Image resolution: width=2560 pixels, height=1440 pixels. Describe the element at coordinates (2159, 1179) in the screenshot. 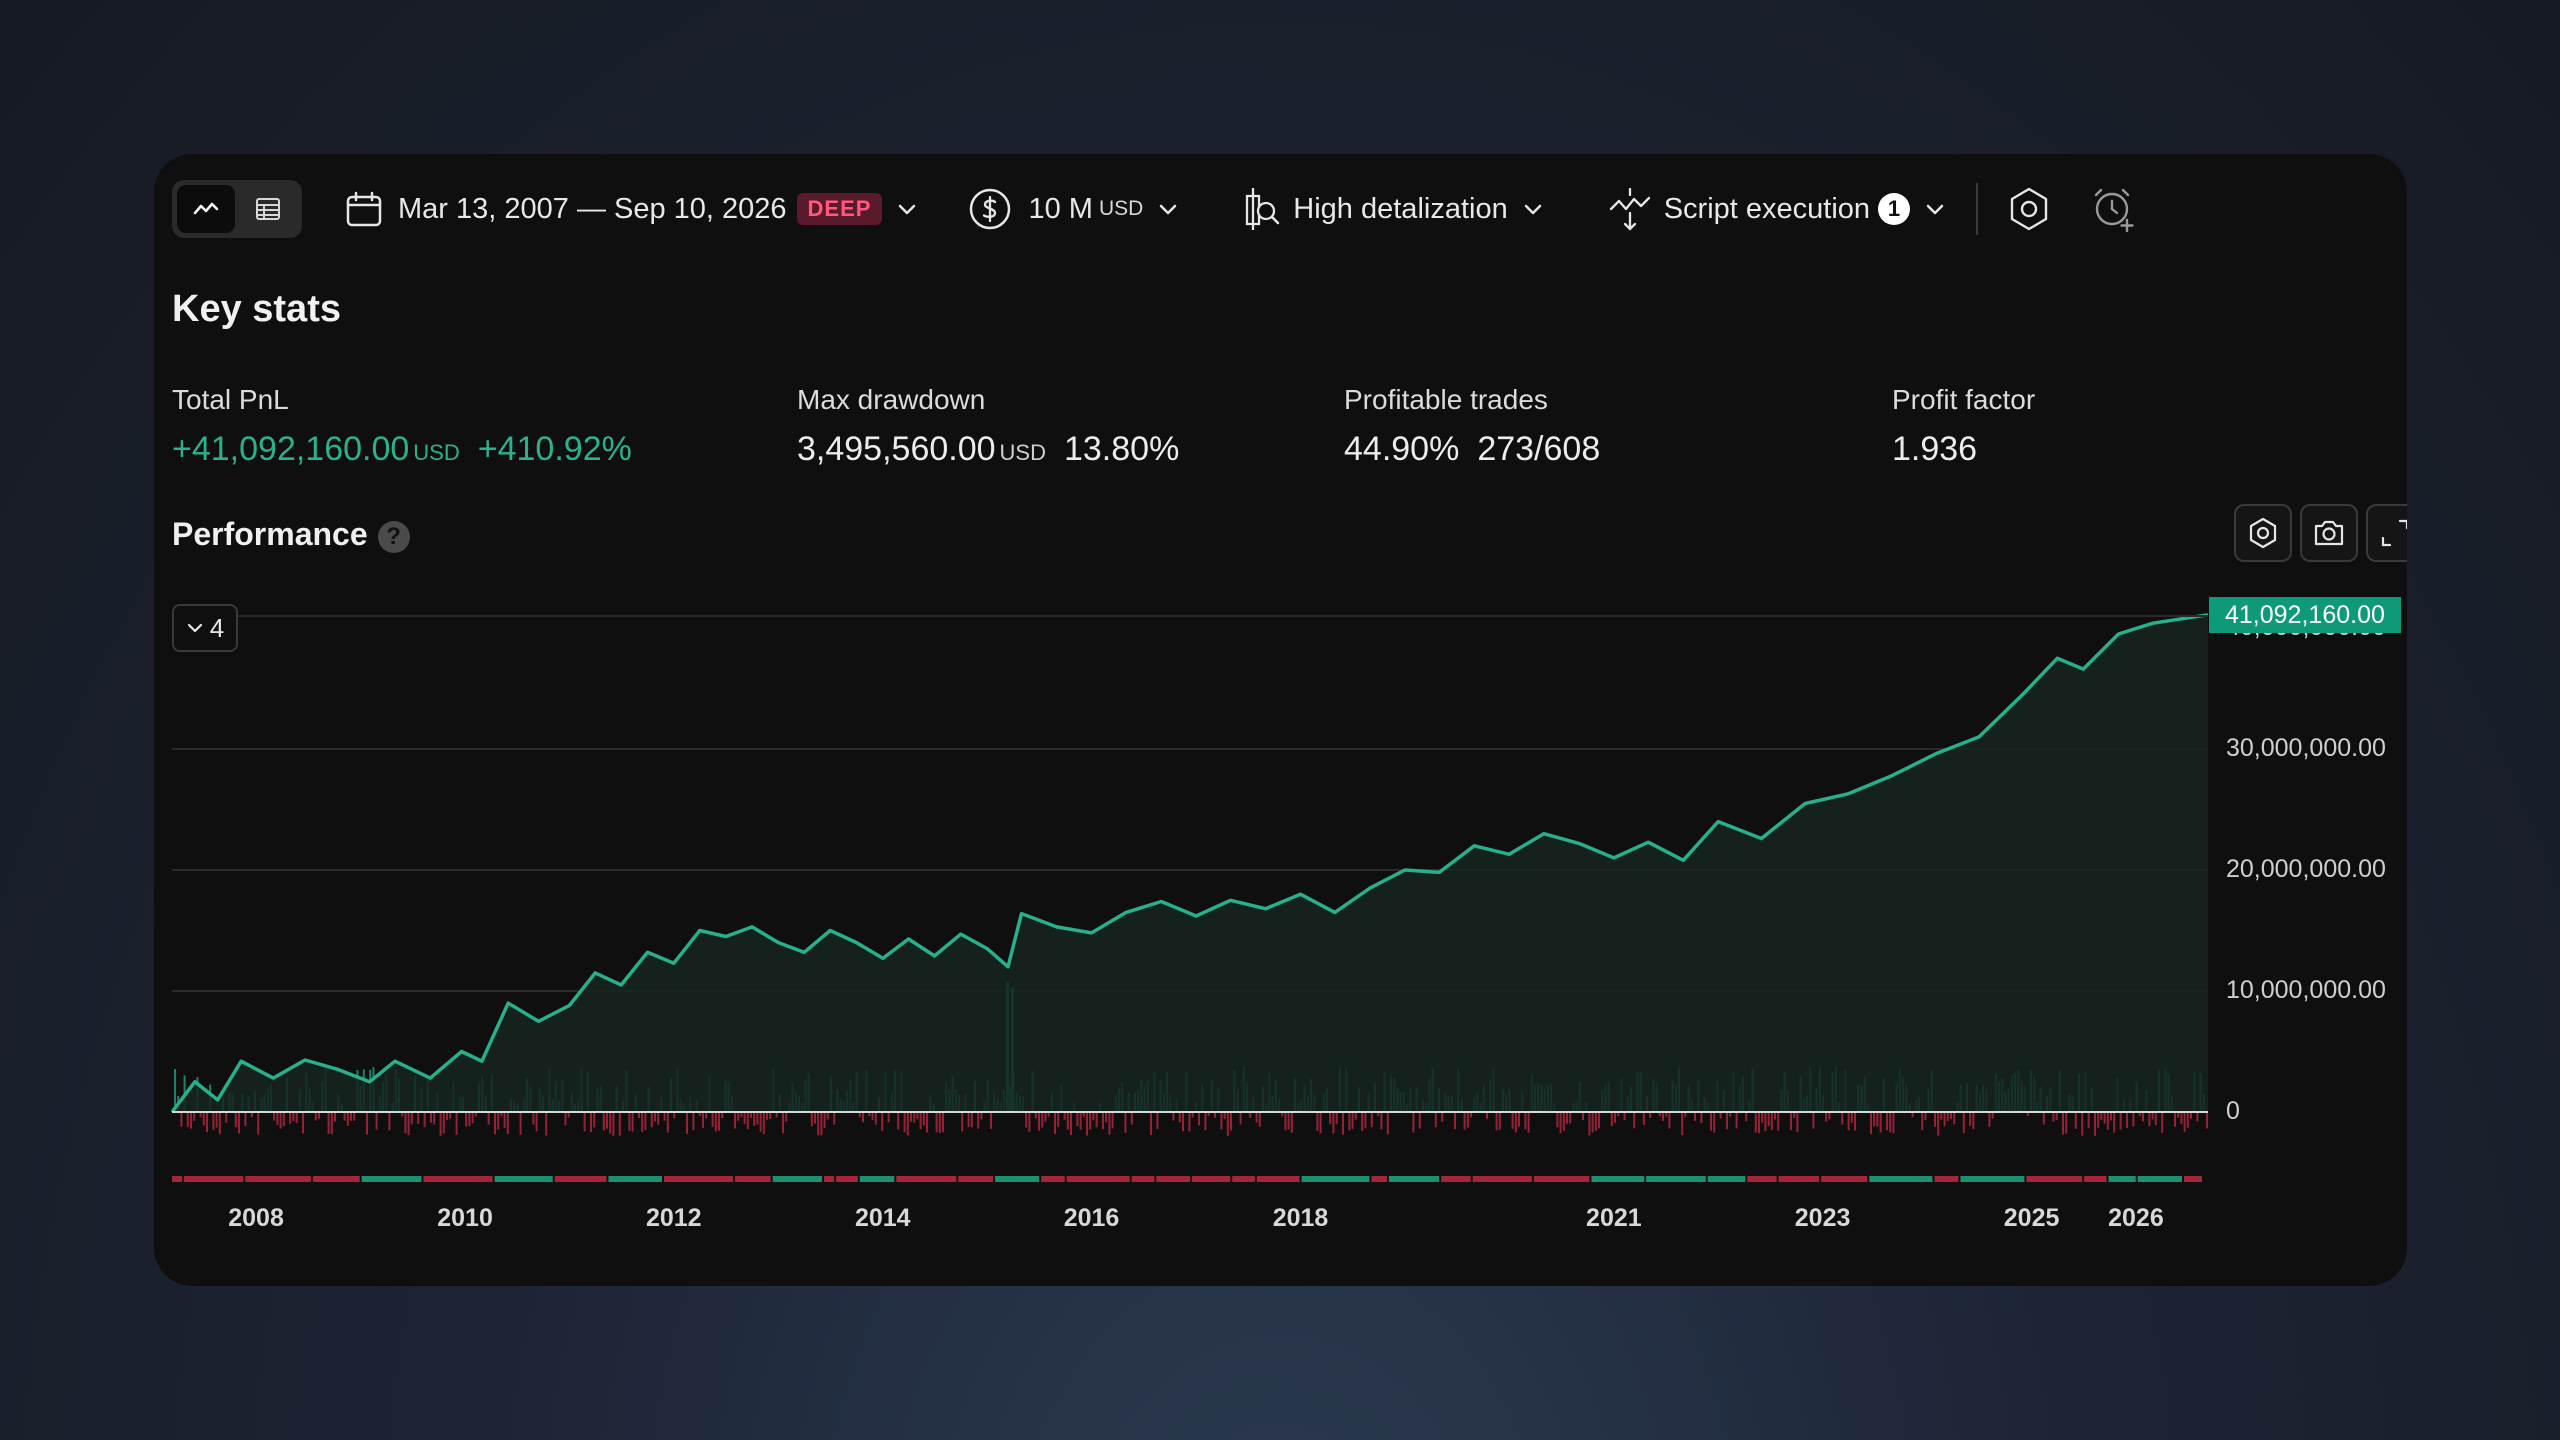

I see `strip-segment-win` at that location.